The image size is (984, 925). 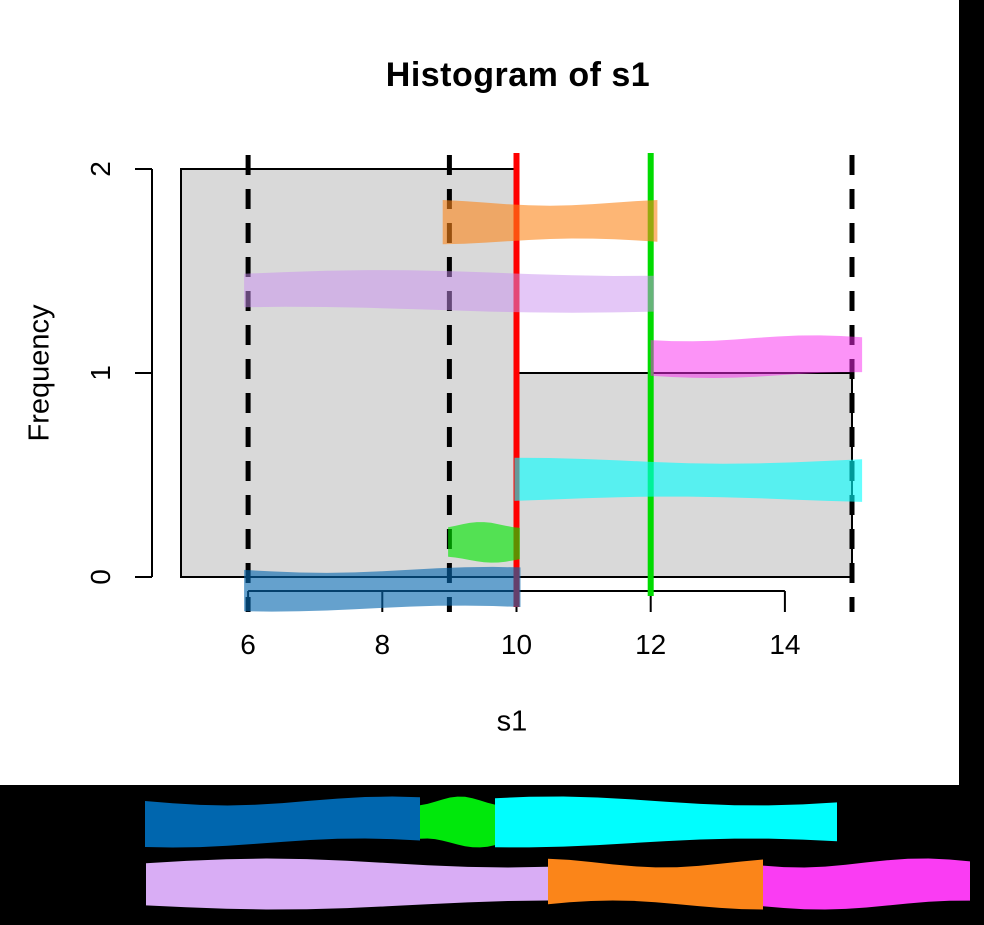 What do you see at coordinates (39, 373) in the screenshot?
I see `y-axis-label: Frequency` at bounding box center [39, 373].